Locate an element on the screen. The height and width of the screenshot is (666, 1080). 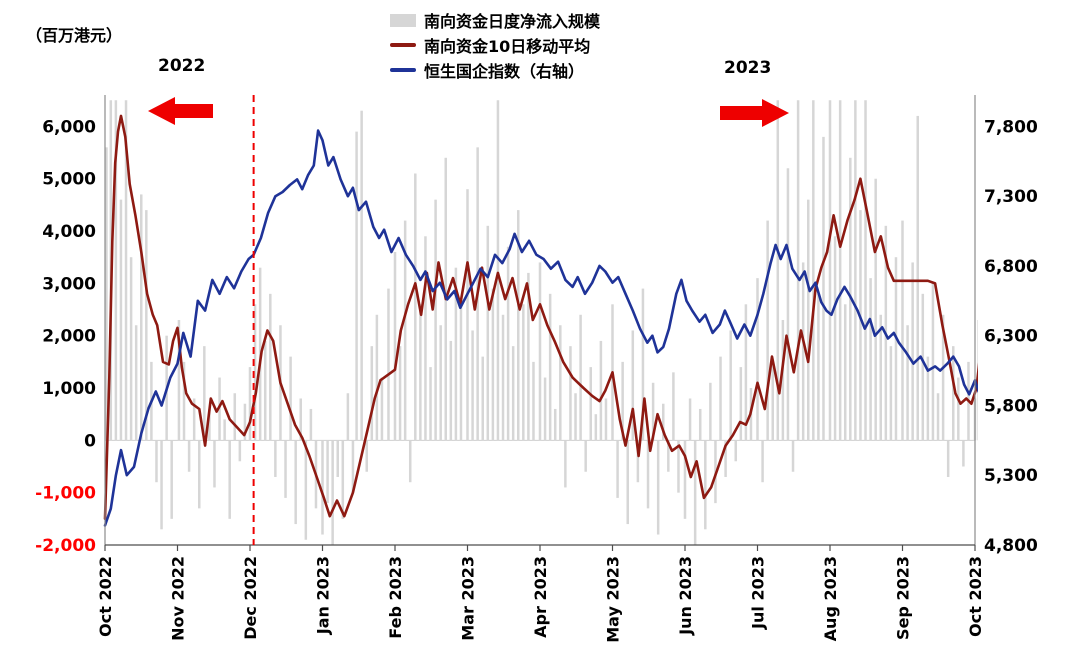
svg-text: Aug 2023 is located at coordinates (830, 598).